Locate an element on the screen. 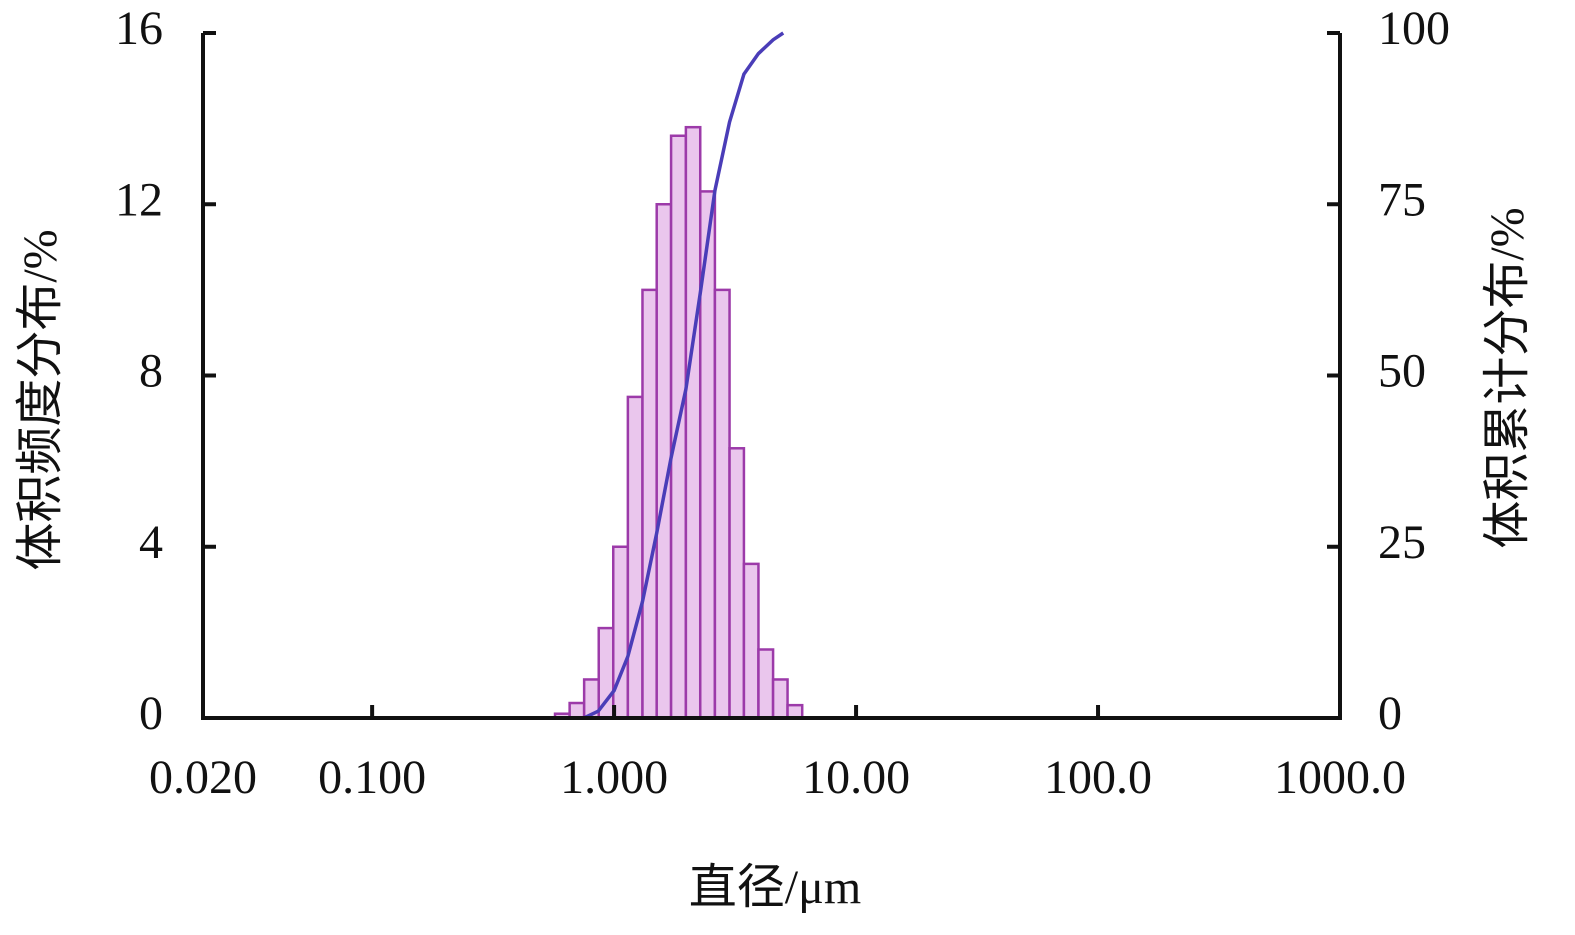 This screenshot has width=1575, height=935. x-tick-label: 0.020 is located at coordinates (203, 777).